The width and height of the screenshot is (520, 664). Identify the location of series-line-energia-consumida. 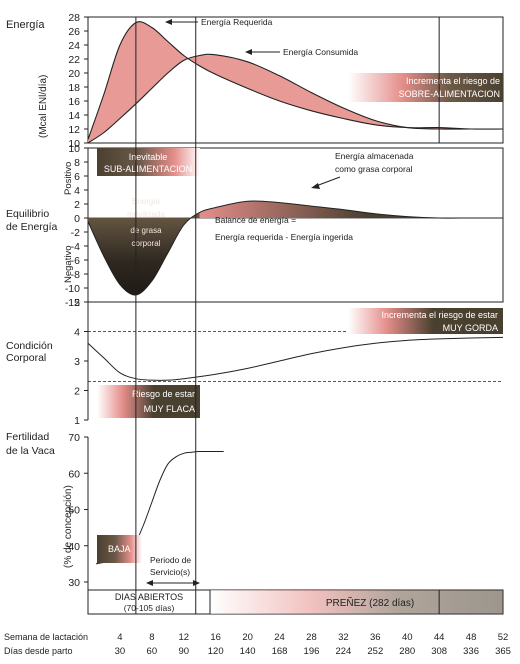
(295, 98).